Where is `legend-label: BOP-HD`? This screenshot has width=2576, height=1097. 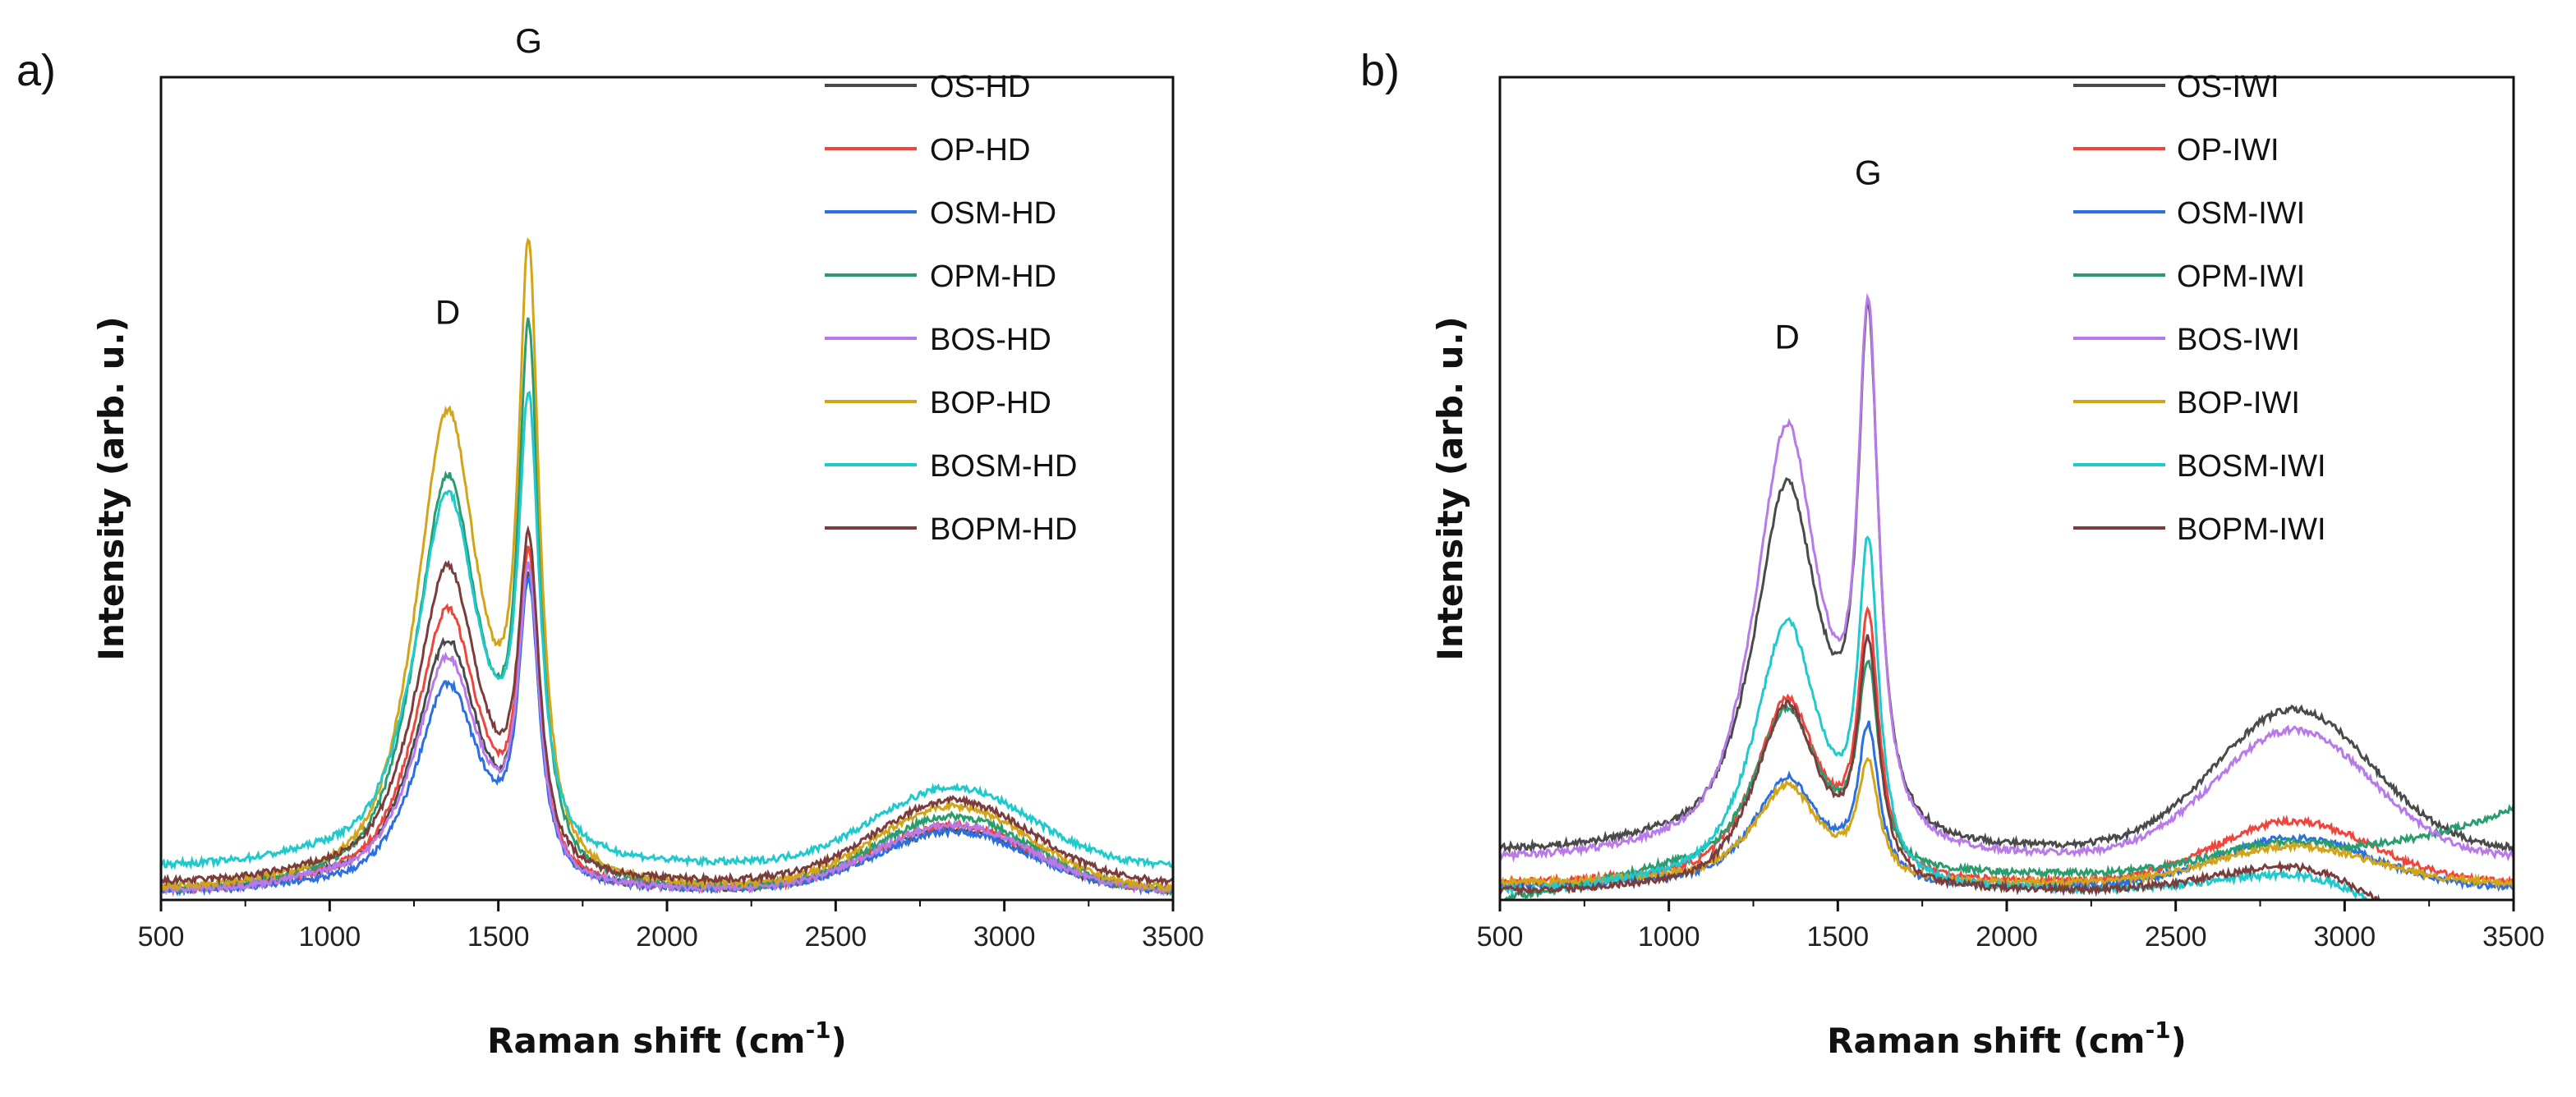
legend-label: BOP-HD is located at coordinates (990, 403).